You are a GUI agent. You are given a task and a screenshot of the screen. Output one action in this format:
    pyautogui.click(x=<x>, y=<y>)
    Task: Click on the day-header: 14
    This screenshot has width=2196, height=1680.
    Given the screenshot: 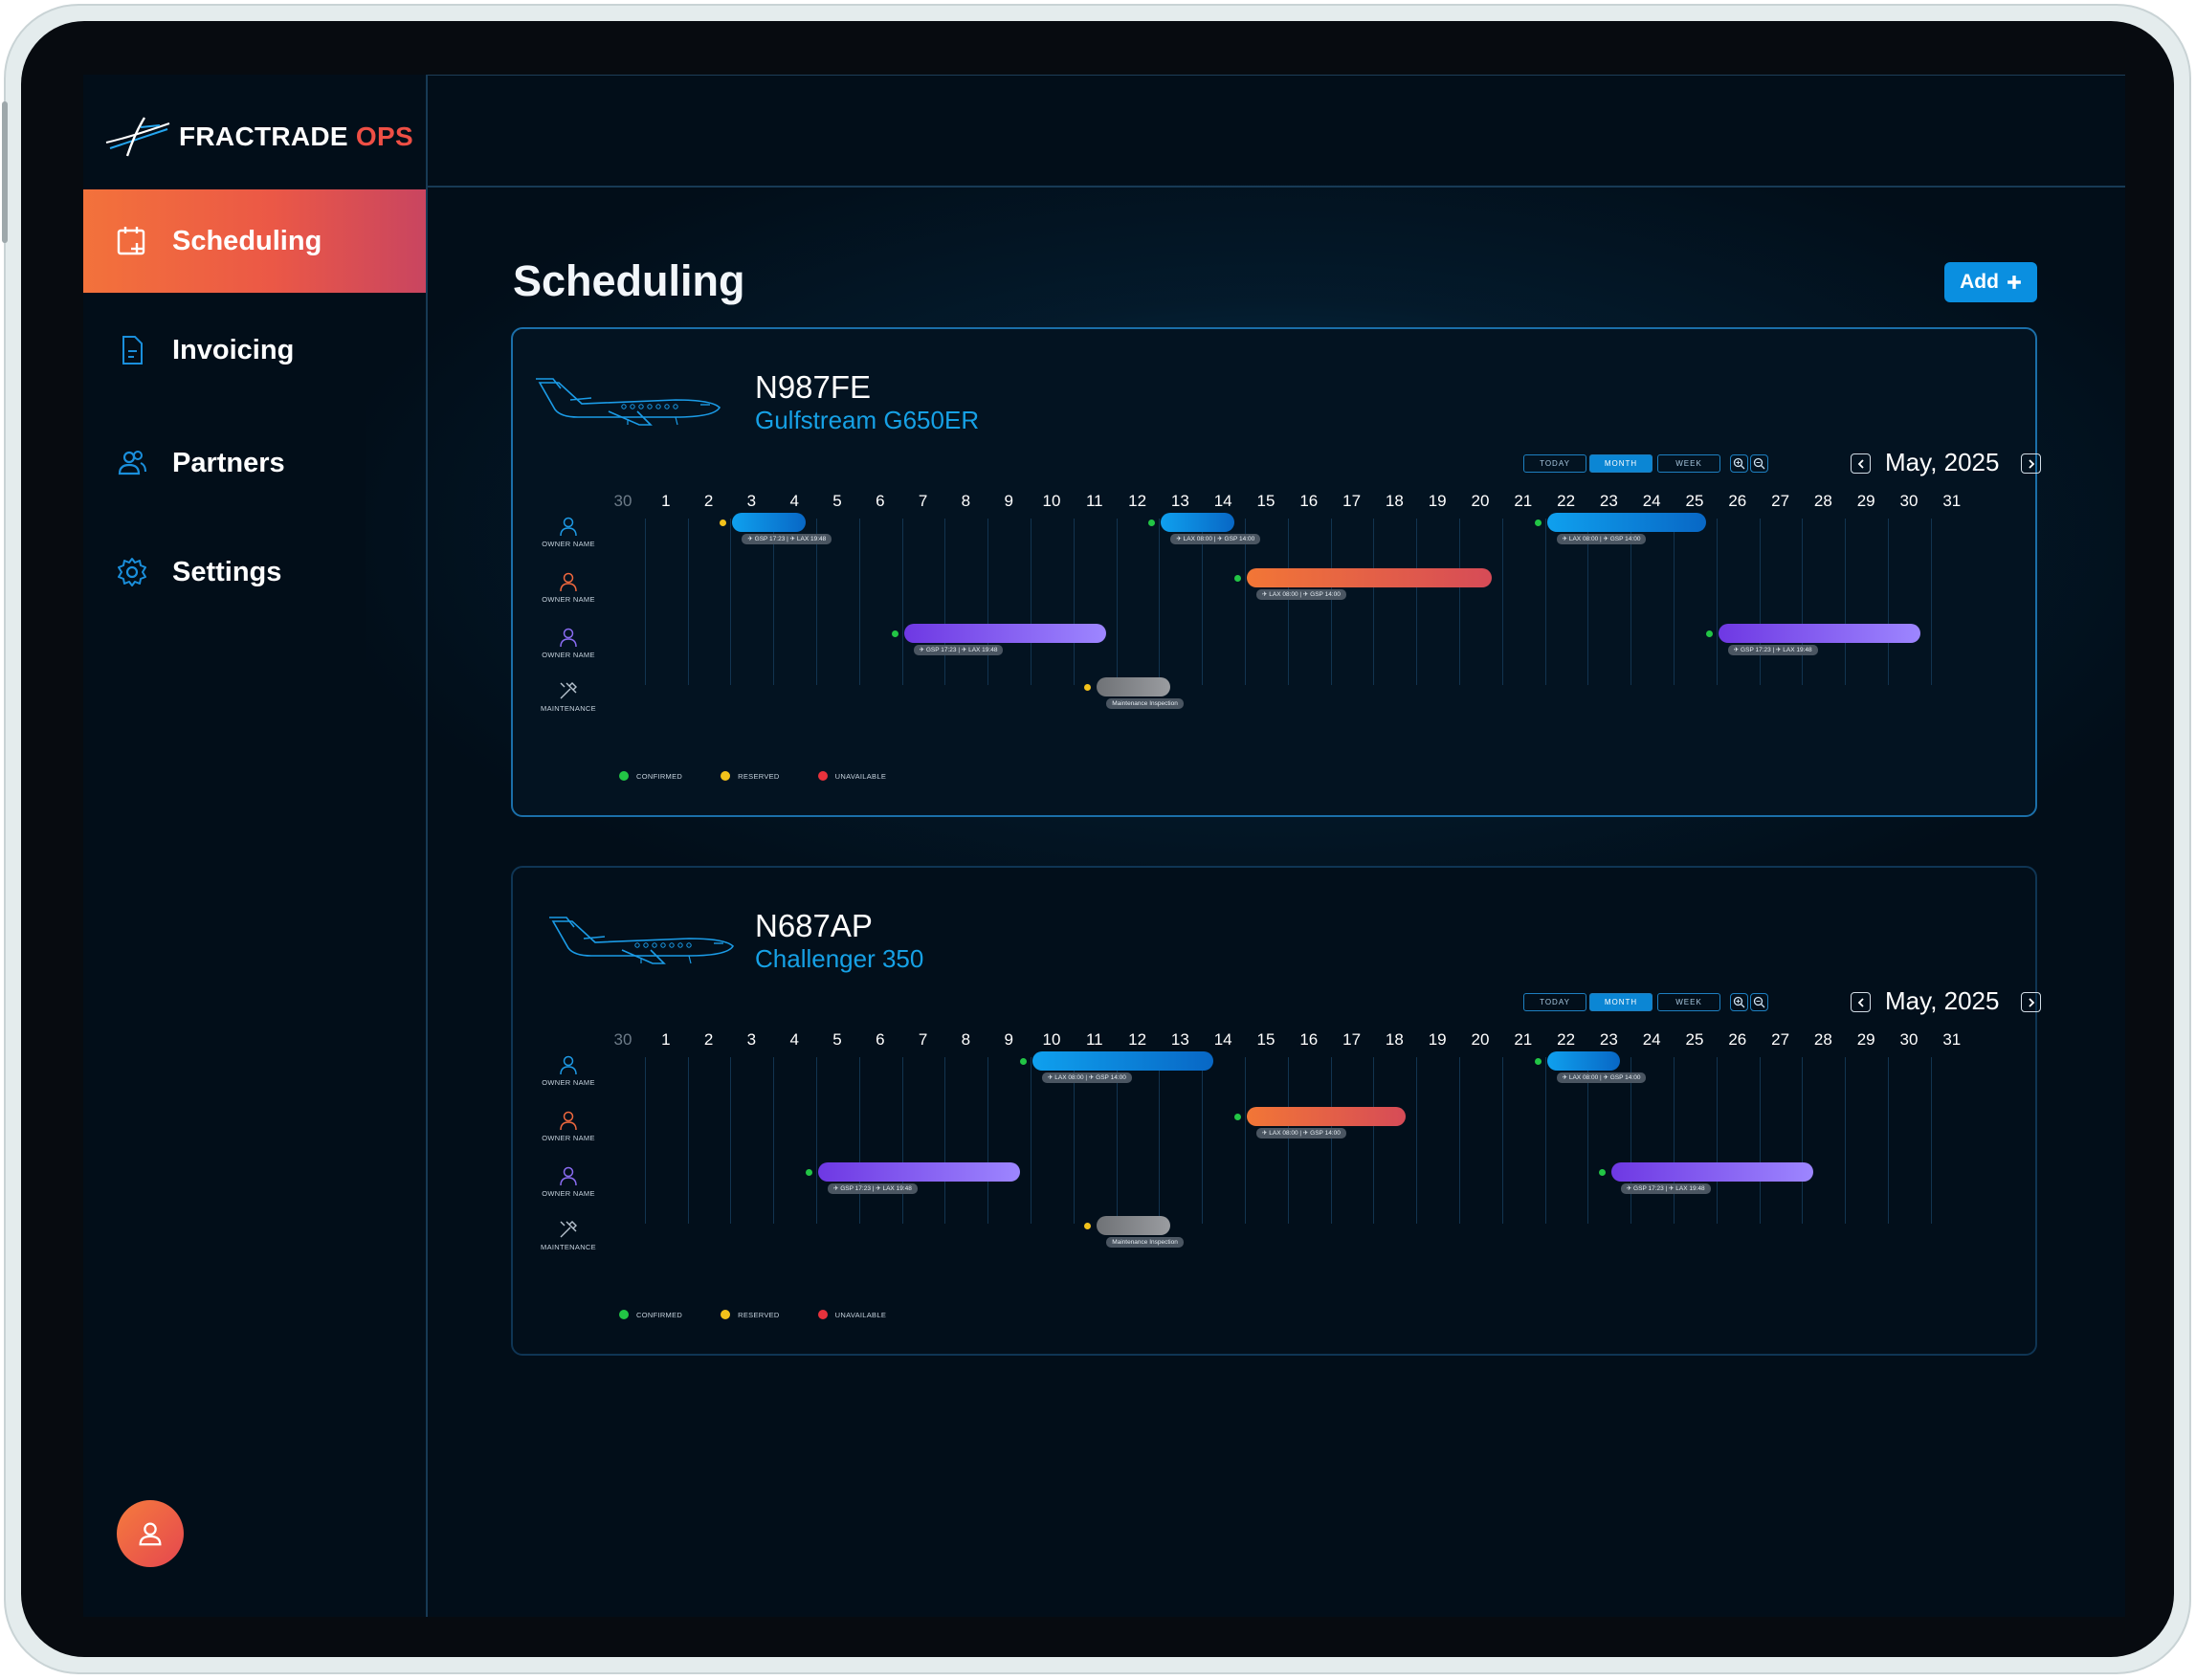 What is the action you would take?
    pyautogui.click(x=1223, y=501)
    